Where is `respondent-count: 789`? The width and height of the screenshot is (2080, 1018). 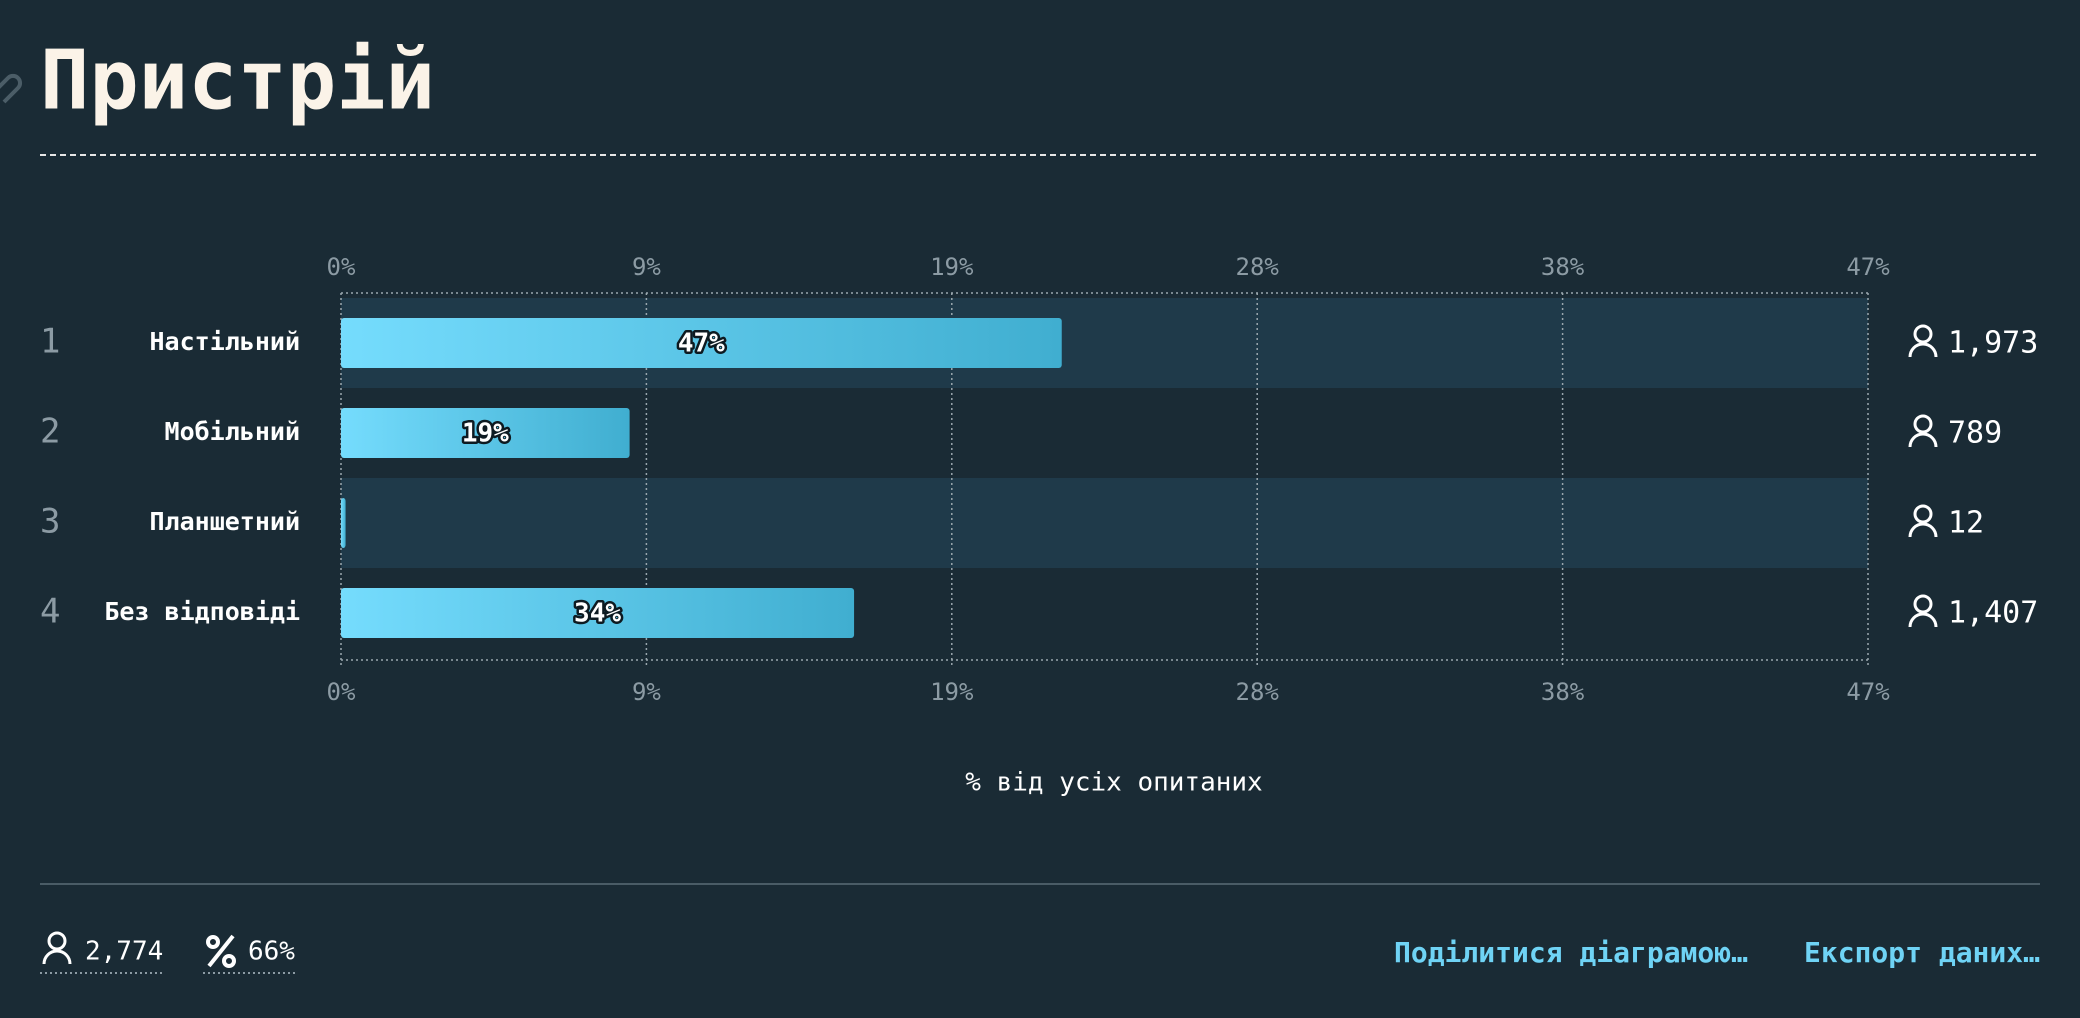
respondent-count: 789 is located at coordinates (1975, 433).